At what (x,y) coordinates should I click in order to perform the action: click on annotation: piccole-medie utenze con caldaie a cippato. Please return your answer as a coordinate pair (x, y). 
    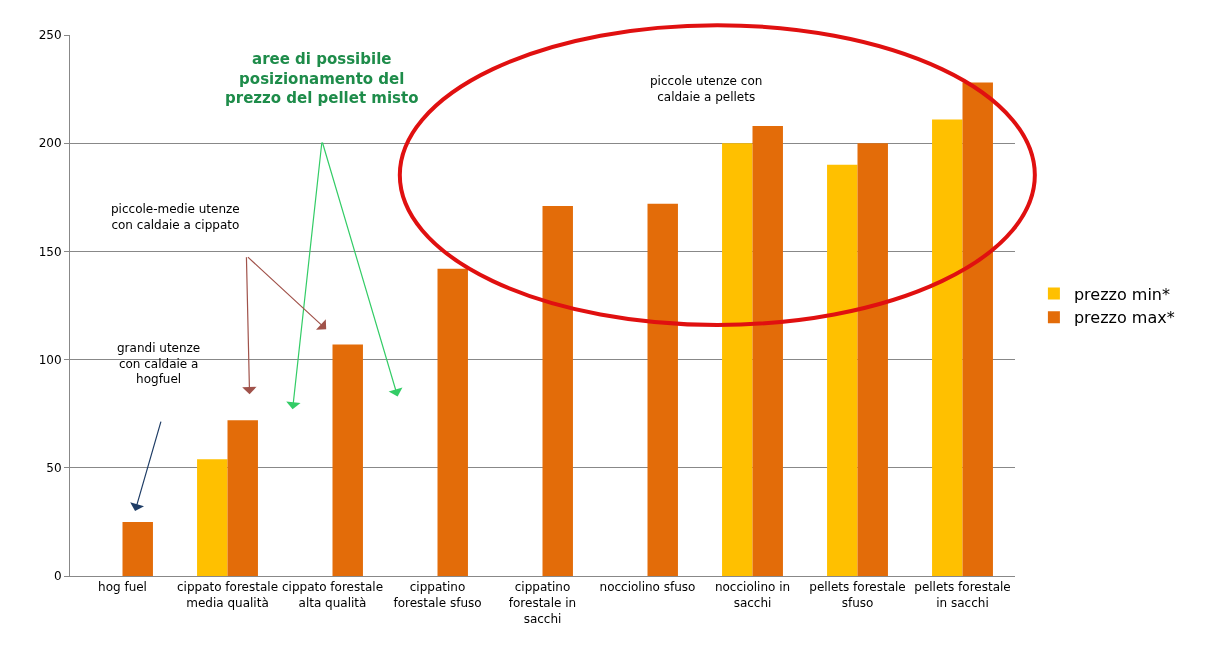
    Looking at the image, I should click on (175, 217).